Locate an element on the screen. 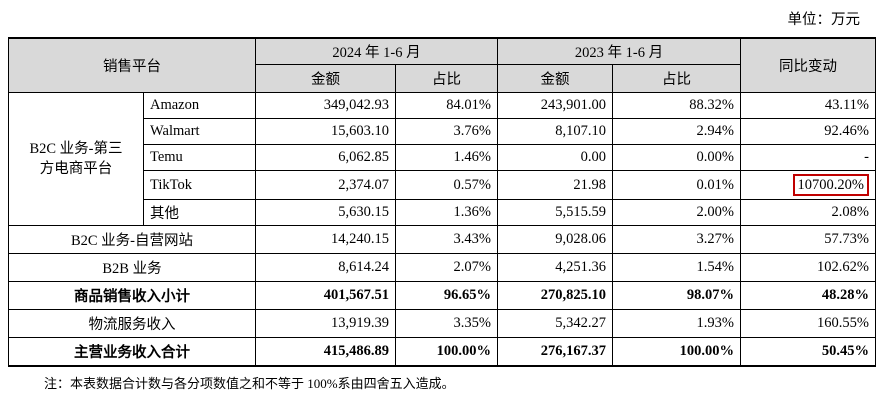  cell: 9,028.06 is located at coordinates (555, 239).